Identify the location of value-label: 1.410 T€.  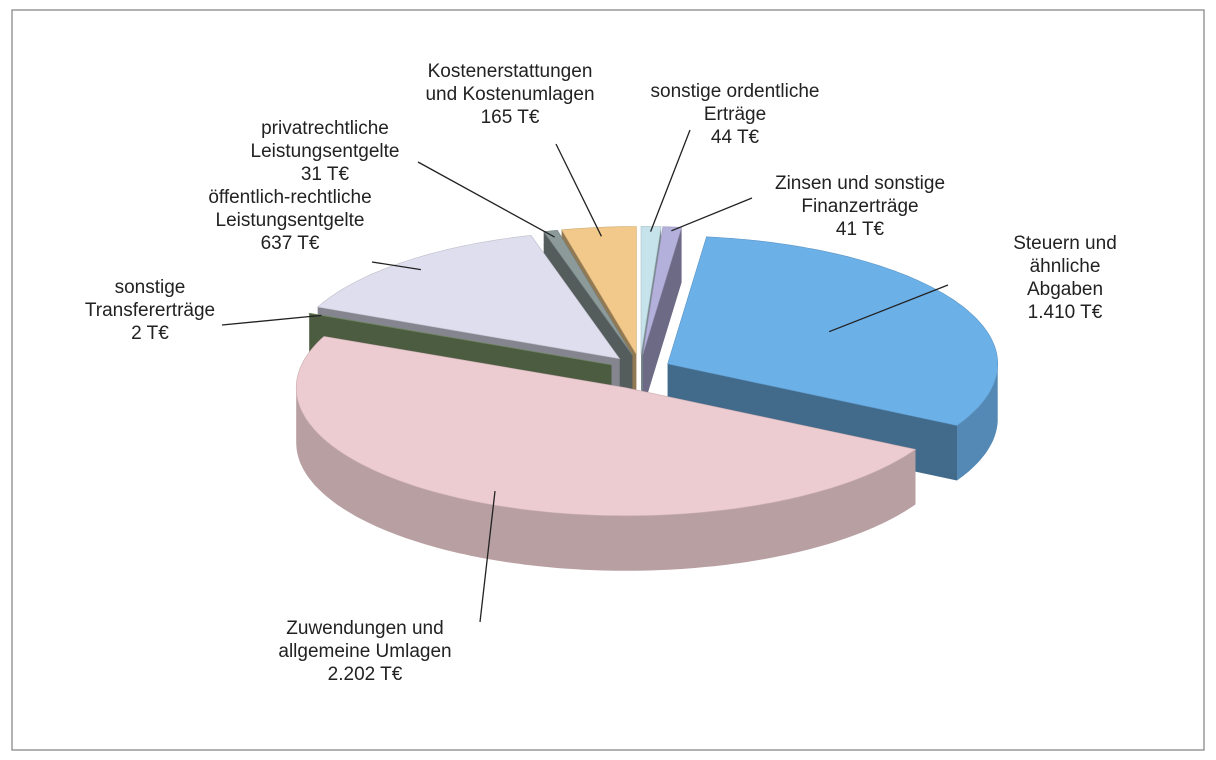
(1065, 312).